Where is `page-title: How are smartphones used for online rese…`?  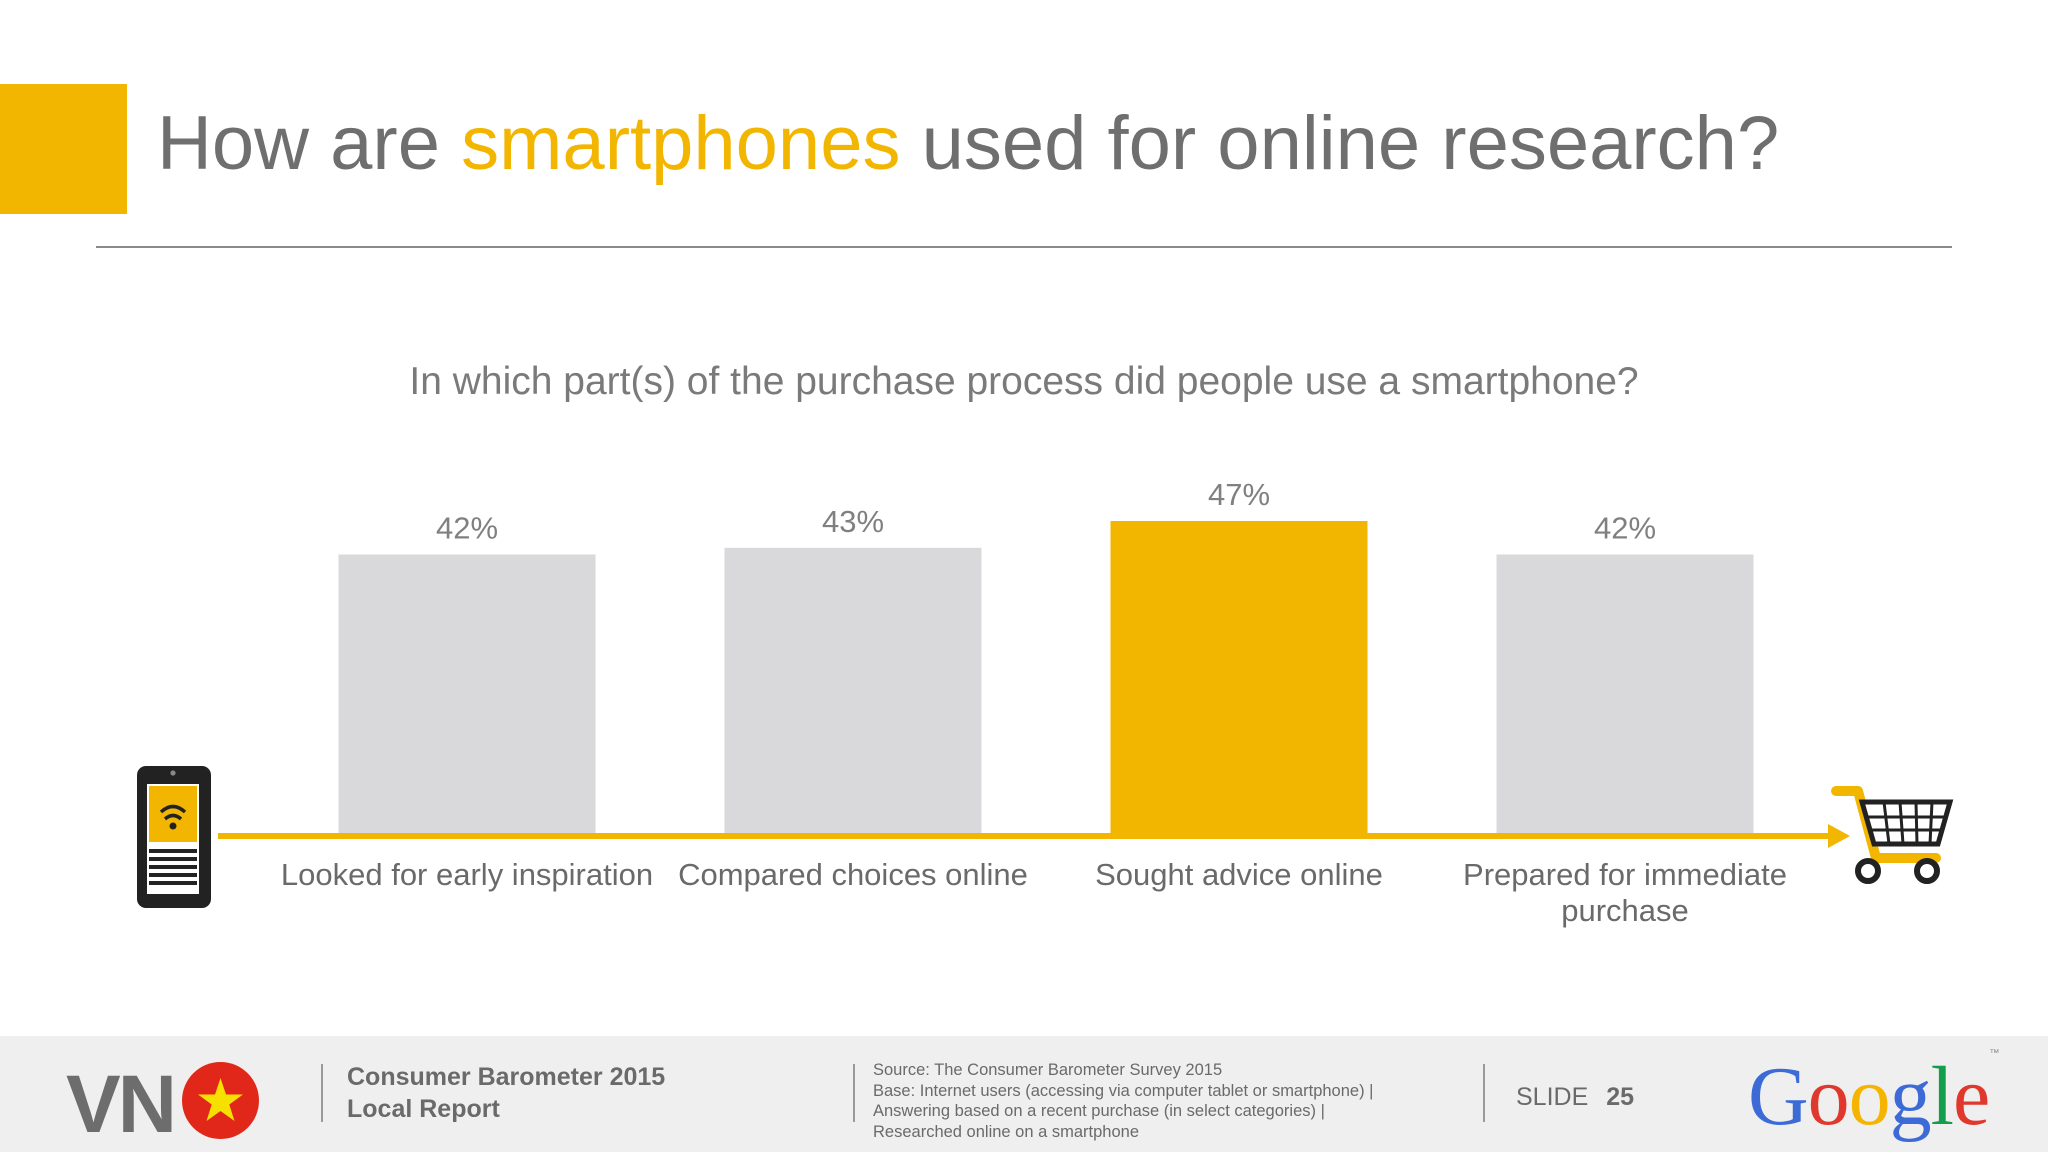
page-title: How are smartphones used for online rese… is located at coordinates (968, 143).